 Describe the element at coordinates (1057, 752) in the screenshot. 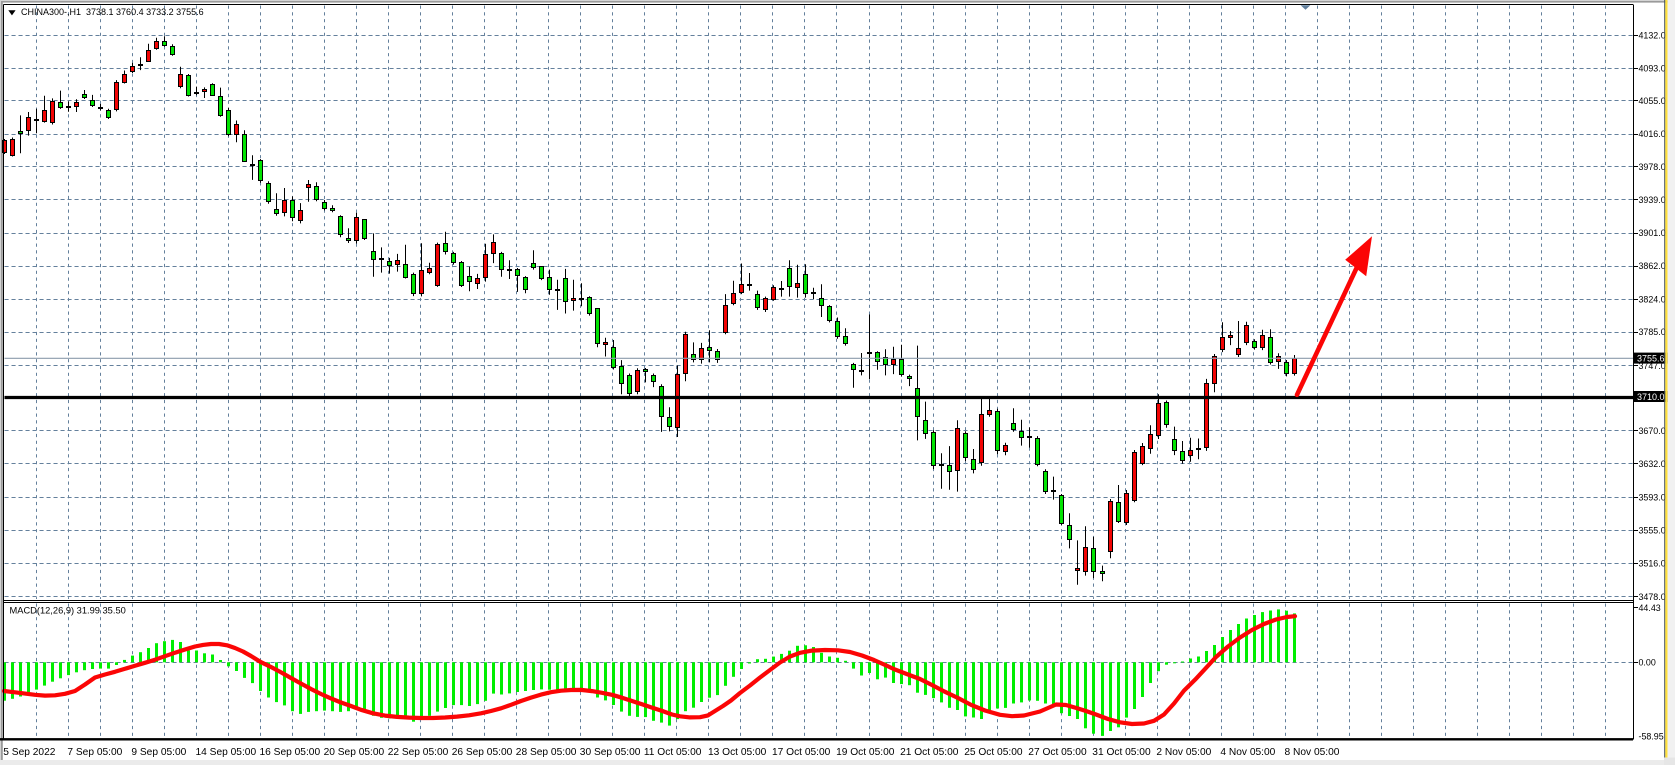

I see `svg-text: 27 Oct 05:00` at that location.